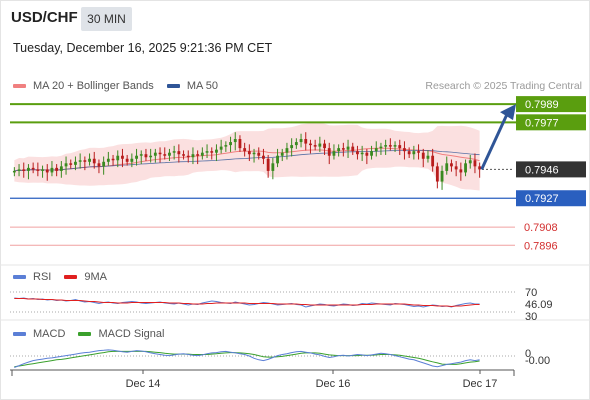 This screenshot has width=590, height=400. I want to click on rsi-tick-70: 70, so click(531, 293).